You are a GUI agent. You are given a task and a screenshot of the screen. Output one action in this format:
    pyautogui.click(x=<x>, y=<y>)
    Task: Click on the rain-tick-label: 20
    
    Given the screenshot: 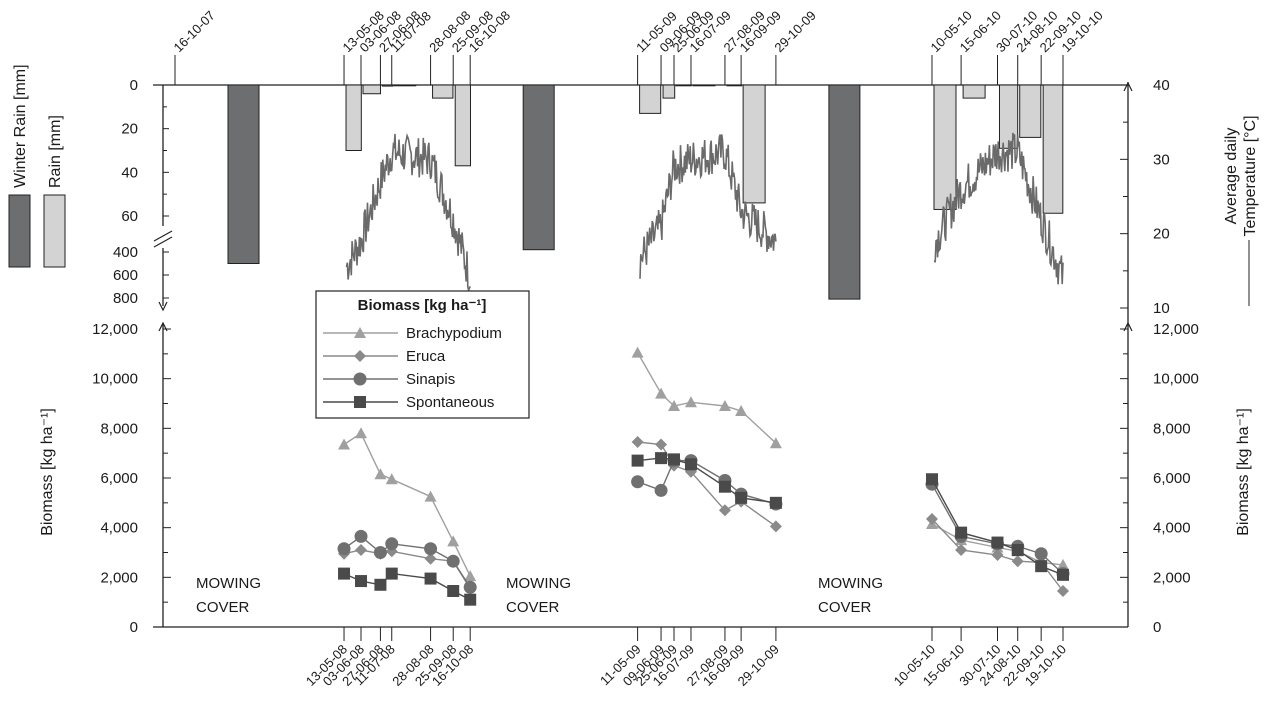 What is the action you would take?
    pyautogui.click(x=129, y=129)
    